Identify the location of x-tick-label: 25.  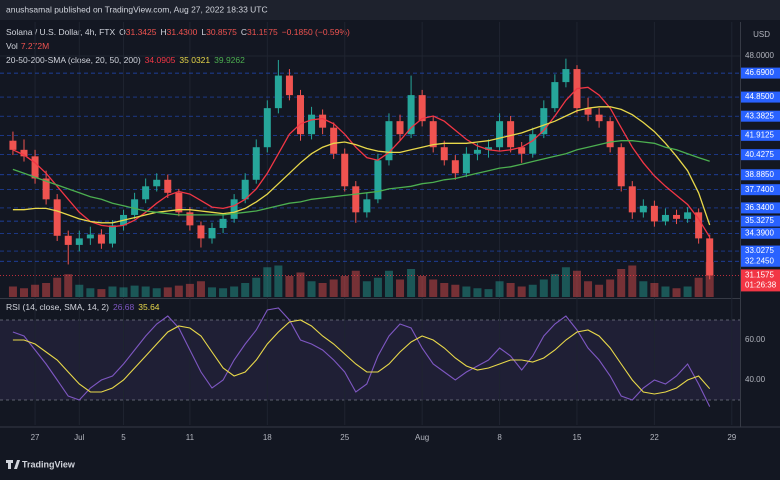
(344, 437).